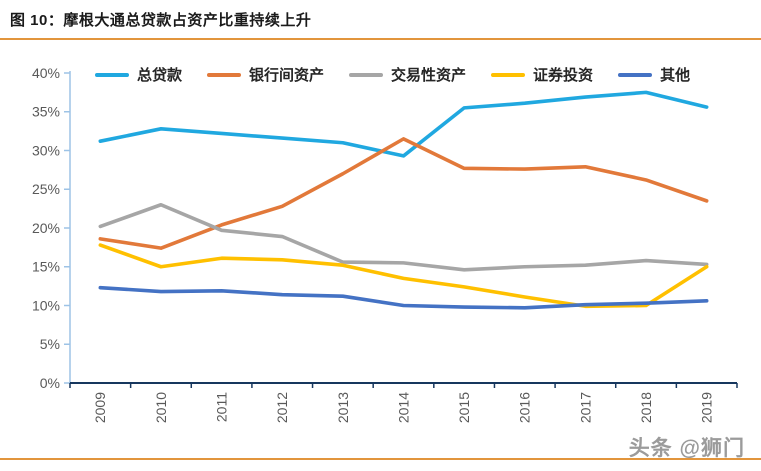 The image size is (761, 471). I want to click on legend-item-0: 总贷款, so click(138, 74).